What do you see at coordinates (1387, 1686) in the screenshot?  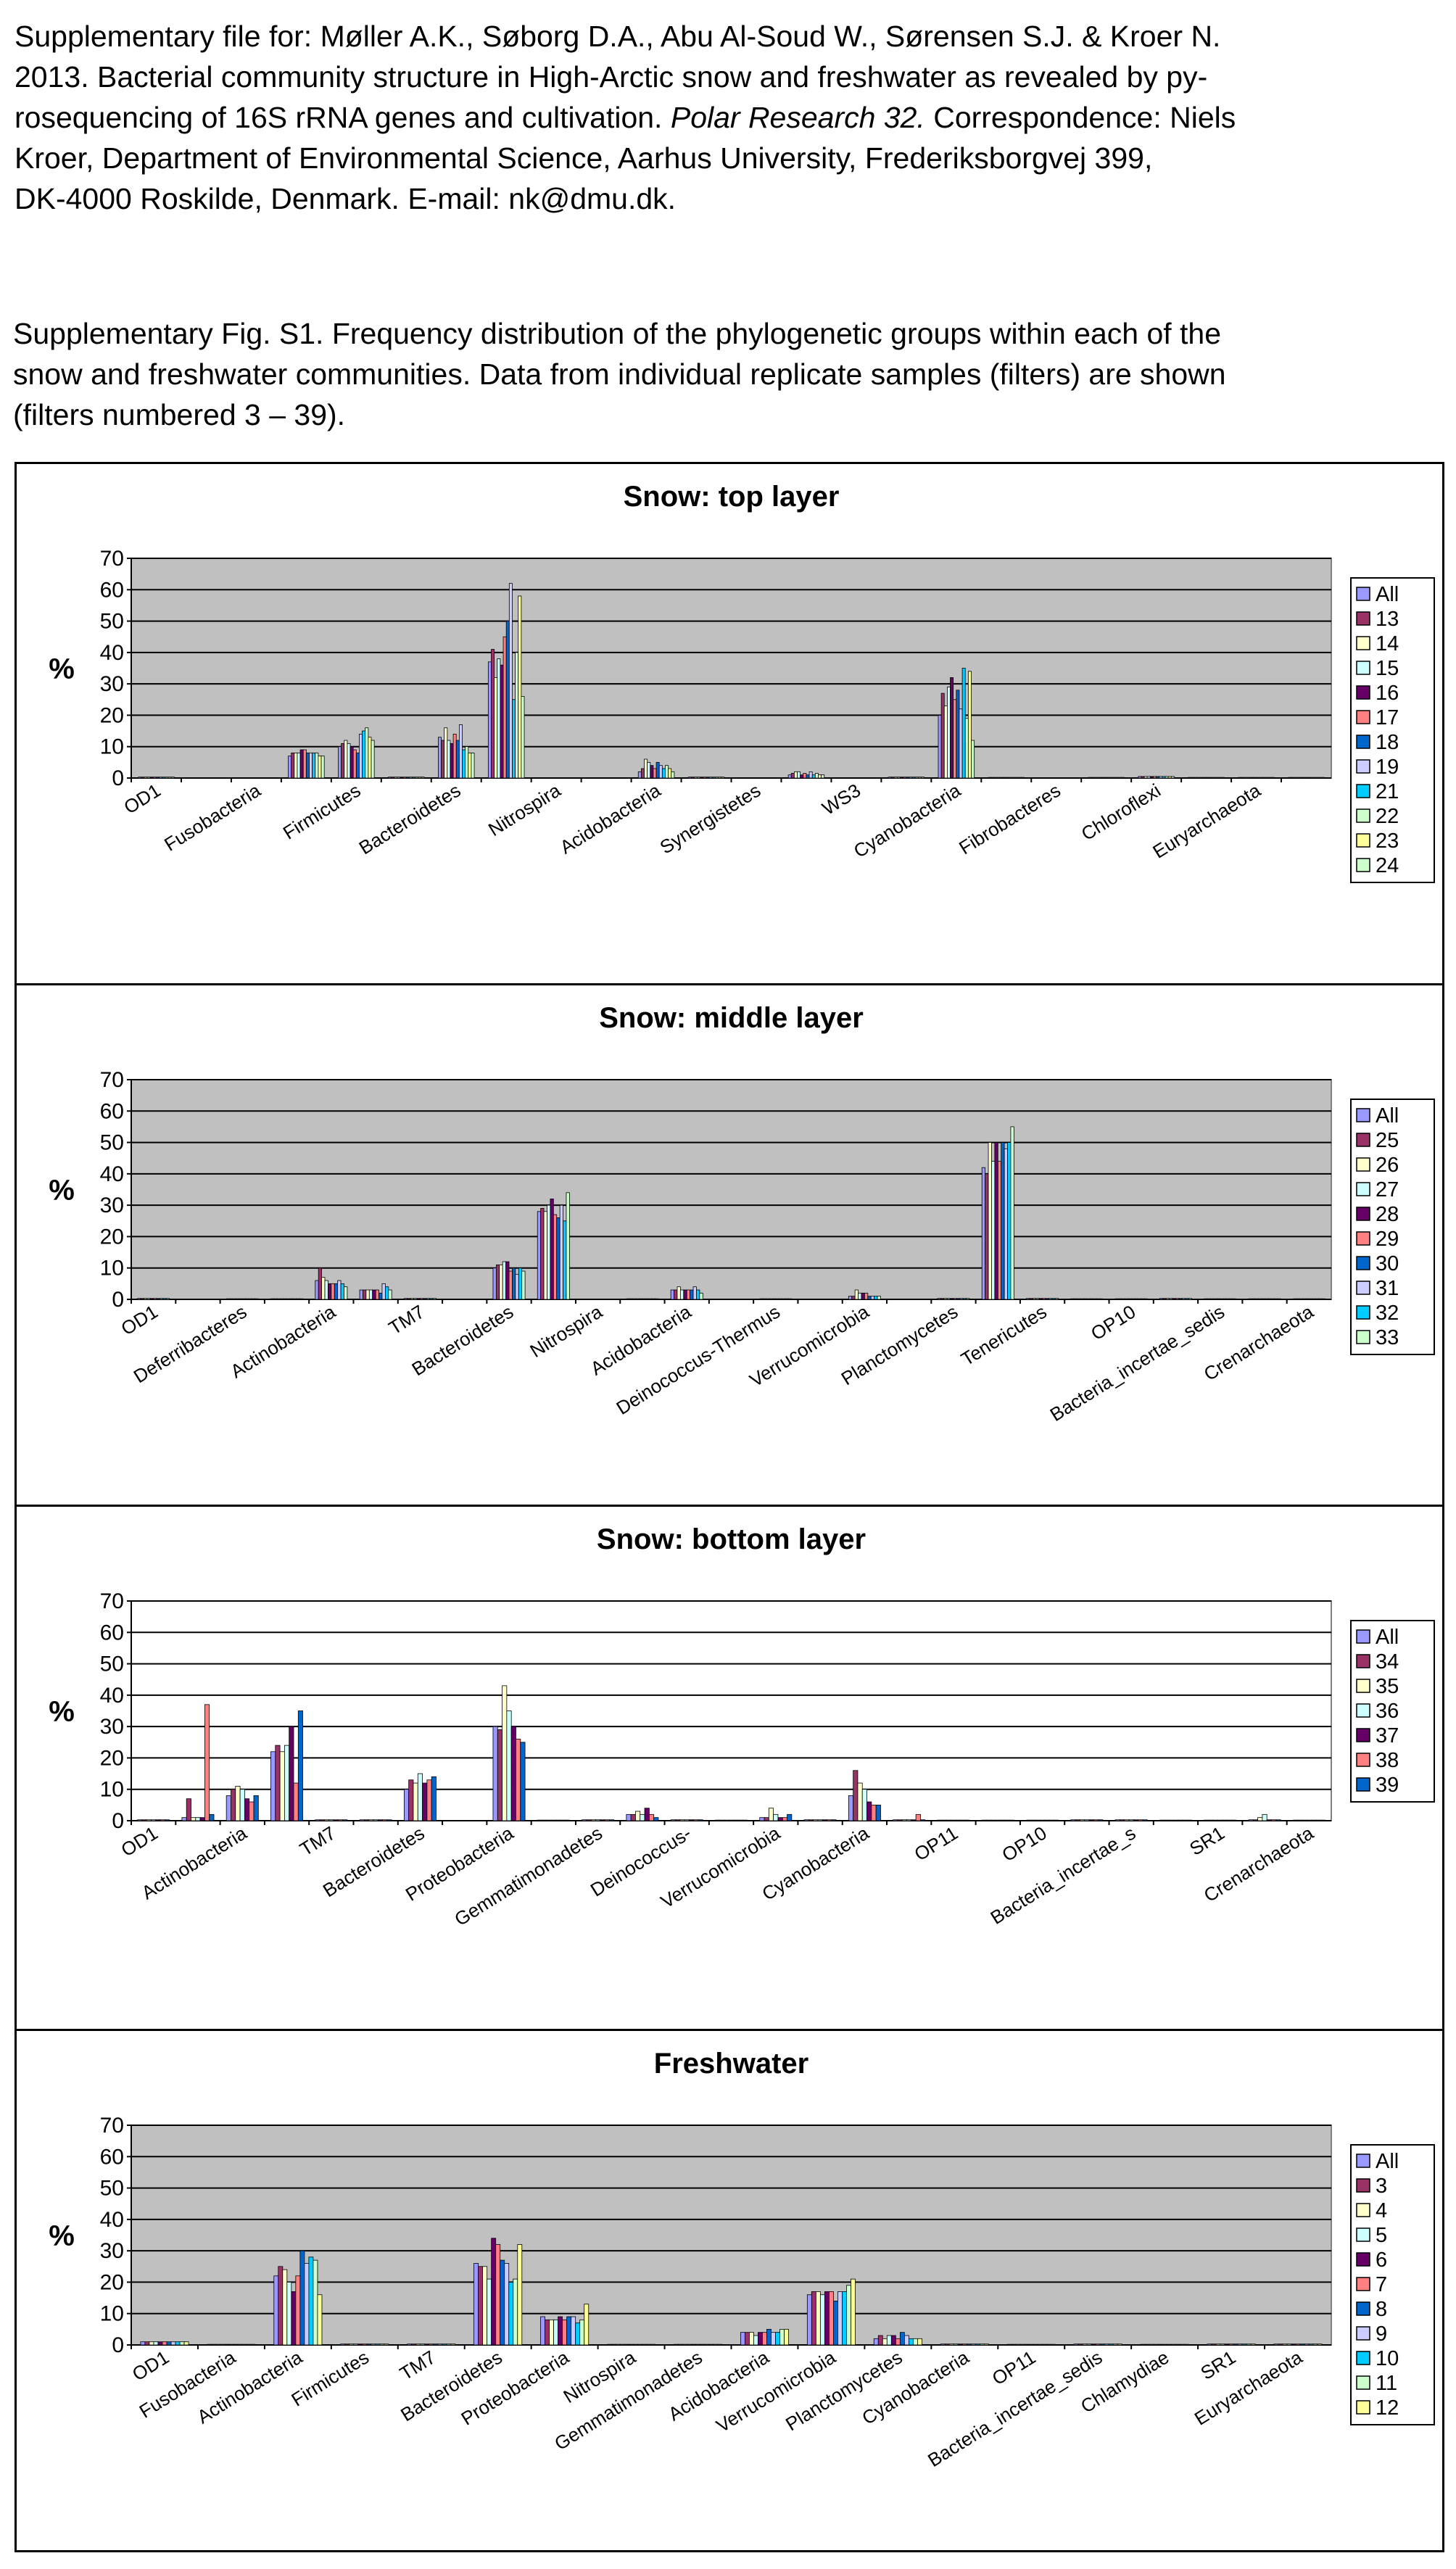 I see `legend-label: 35` at bounding box center [1387, 1686].